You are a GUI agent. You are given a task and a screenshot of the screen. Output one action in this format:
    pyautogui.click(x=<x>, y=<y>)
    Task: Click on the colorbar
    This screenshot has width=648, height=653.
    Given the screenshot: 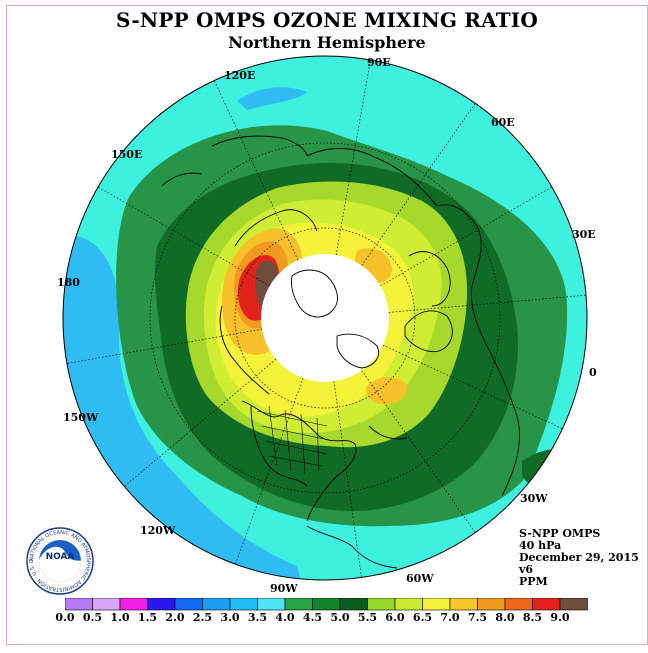 What is the action you would take?
    pyautogui.click(x=326, y=604)
    